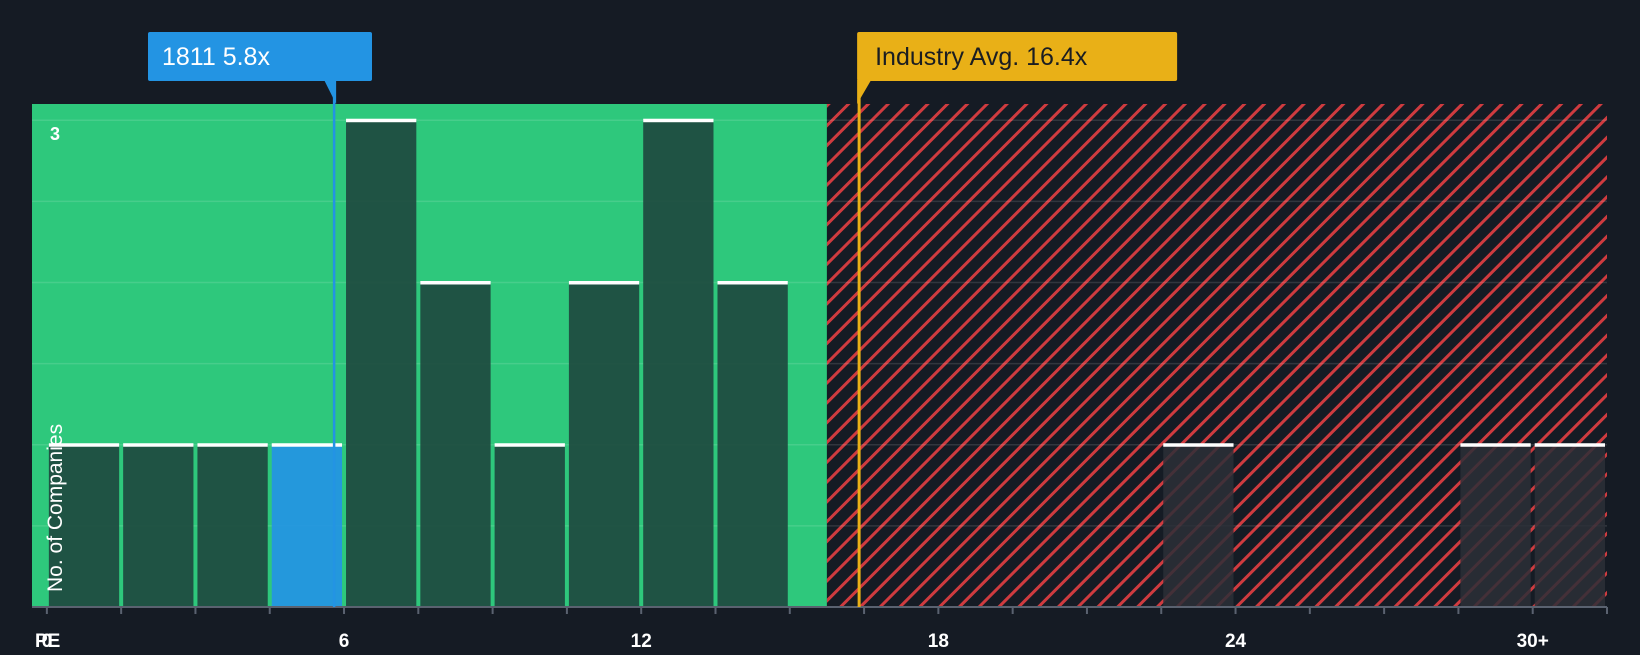 This screenshot has width=1640, height=655. What do you see at coordinates (864, 92) in the screenshot?
I see `industry-label-pointer` at bounding box center [864, 92].